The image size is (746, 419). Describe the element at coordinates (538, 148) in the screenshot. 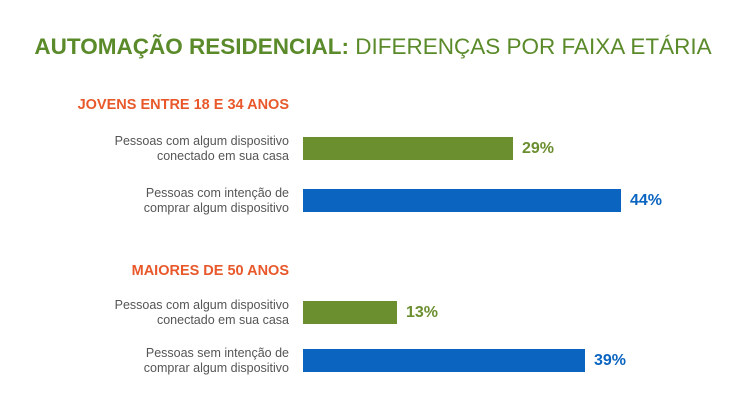

I see `bar-value-label-1-1: 29%` at that location.